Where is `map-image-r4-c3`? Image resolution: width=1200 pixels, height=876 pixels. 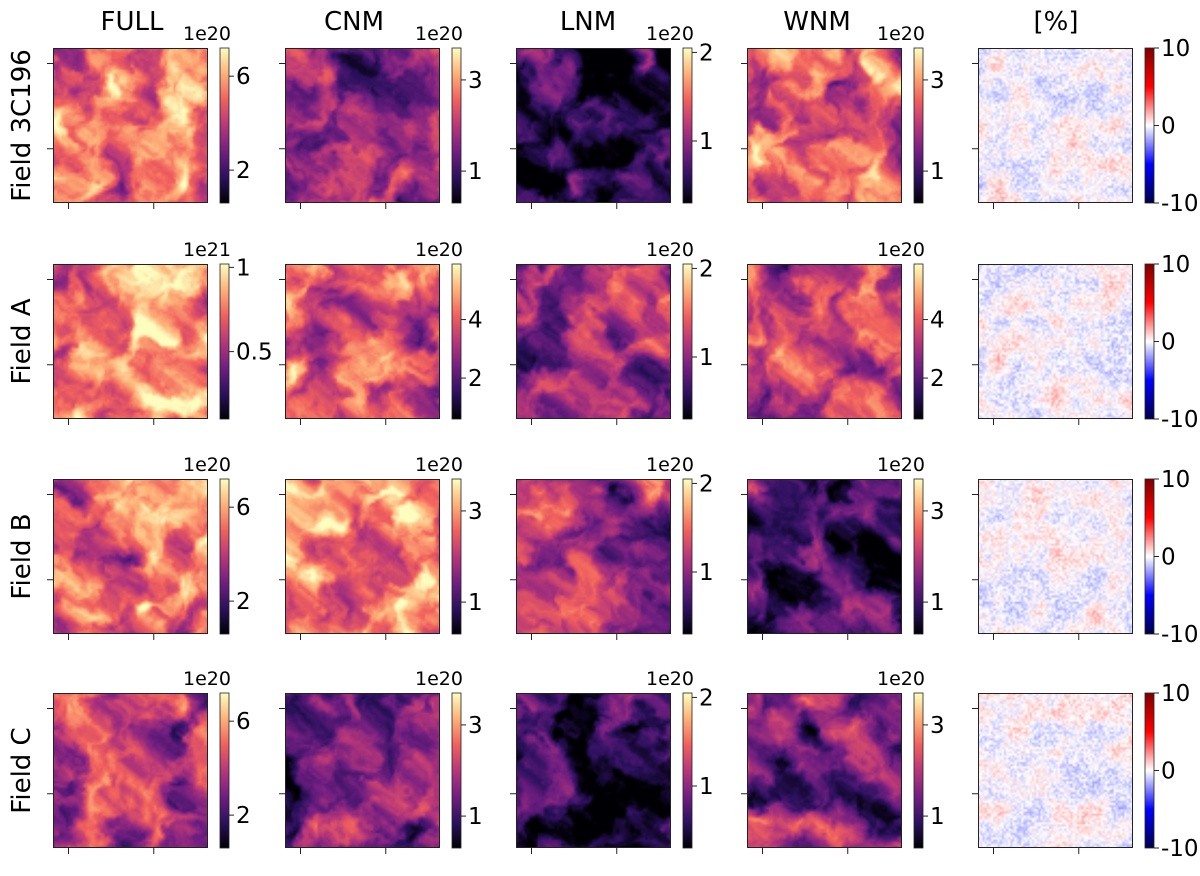 map-image-r4-c3 is located at coordinates (593, 770).